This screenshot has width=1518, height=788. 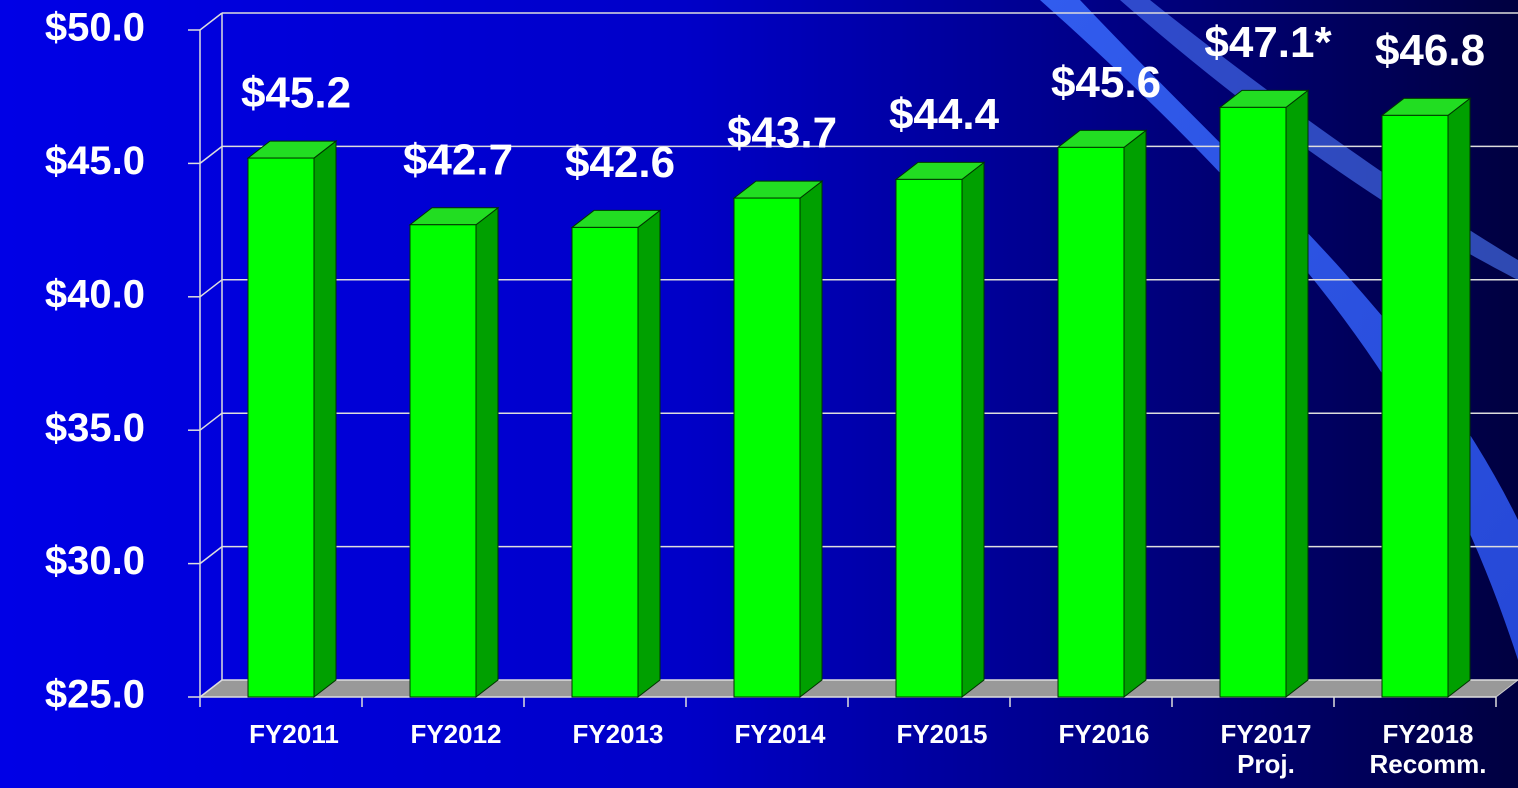 What do you see at coordinates (858, 688) in the screenshot?
I see `floor` at bounding box center [858, 688].